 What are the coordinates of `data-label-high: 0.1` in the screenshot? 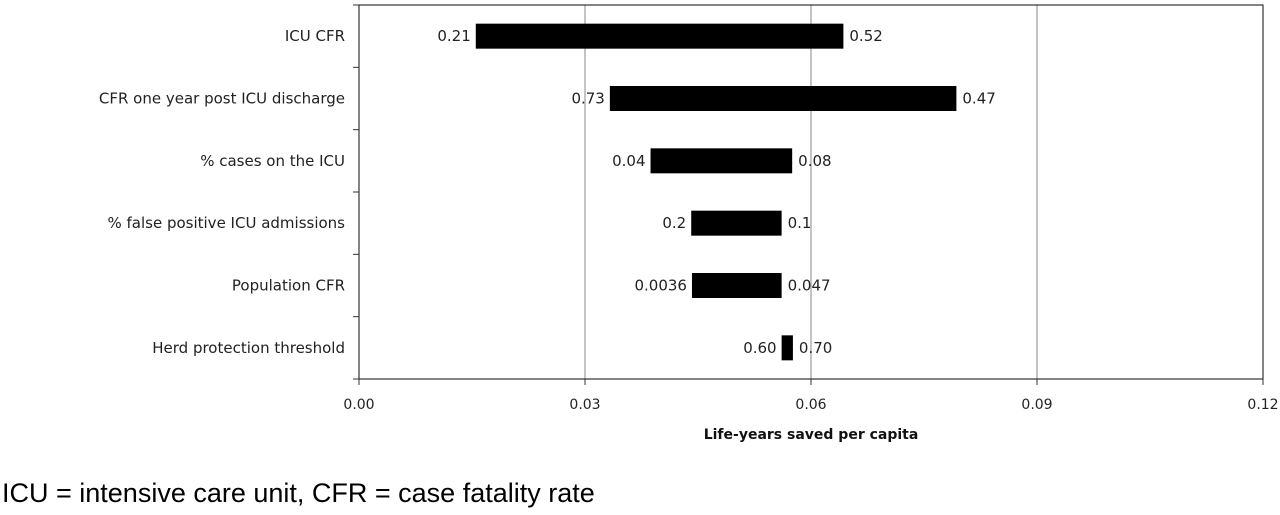 It's located at (800, 223).